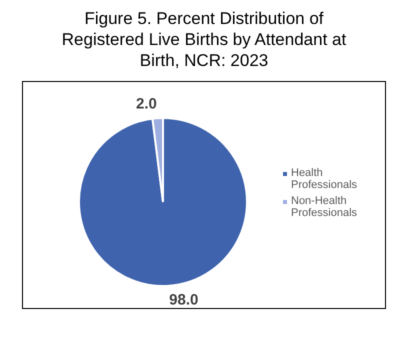  Describe the element at coordinates (324, 179) in the screenshot. I see `legend-label: Health Professionals` at that location.